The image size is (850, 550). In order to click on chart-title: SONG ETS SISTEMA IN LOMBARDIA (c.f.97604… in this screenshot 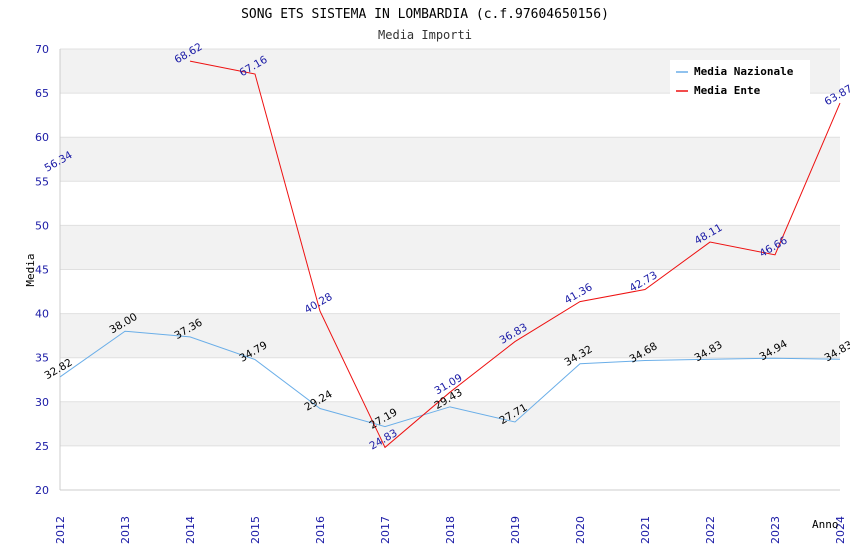, I will do `click(425, 14)`.